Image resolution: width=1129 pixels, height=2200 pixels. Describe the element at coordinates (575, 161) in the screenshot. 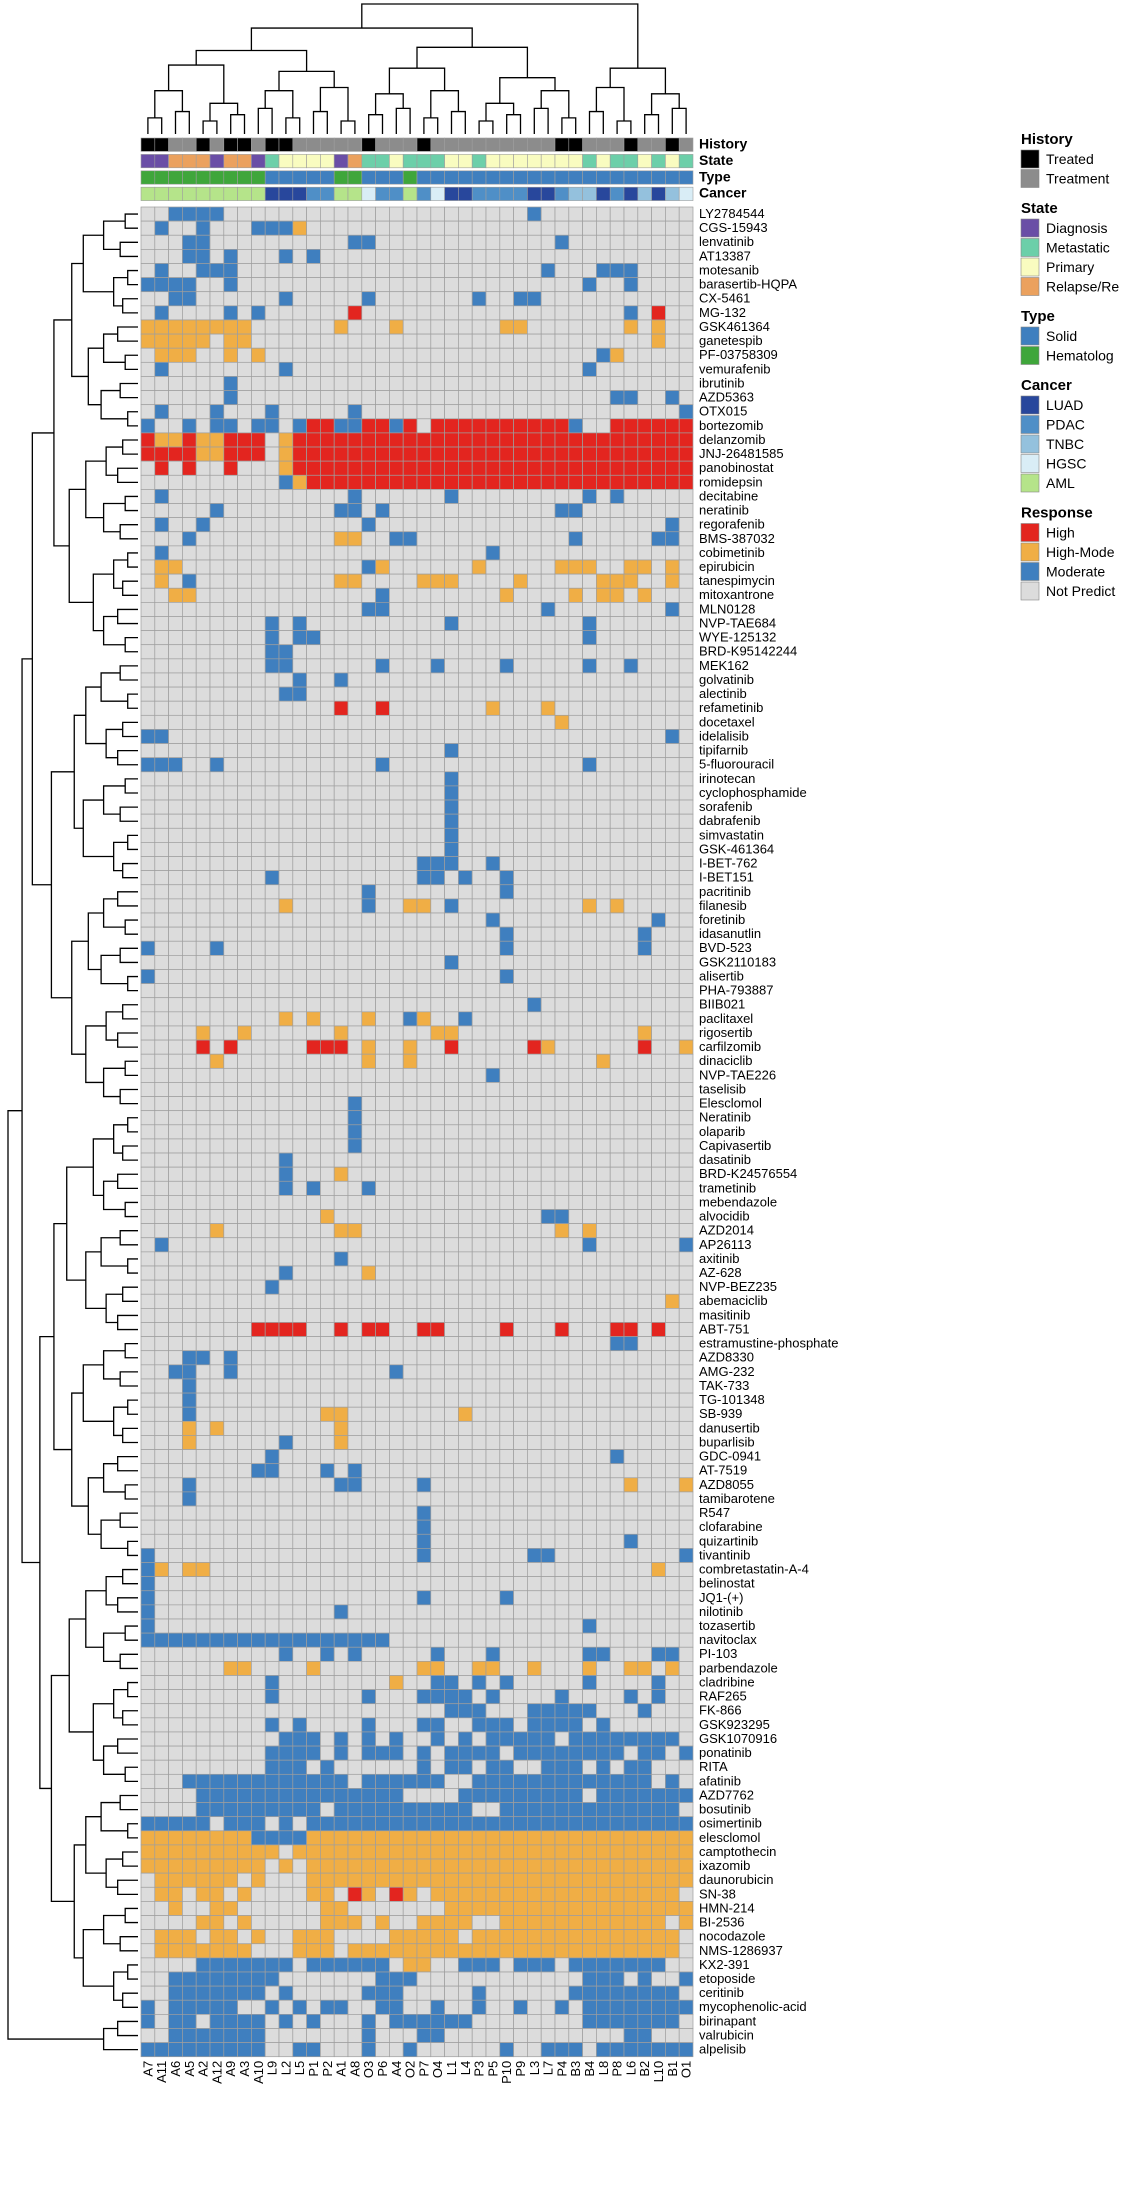

I see `annotation-cell-state-b3` at that location.